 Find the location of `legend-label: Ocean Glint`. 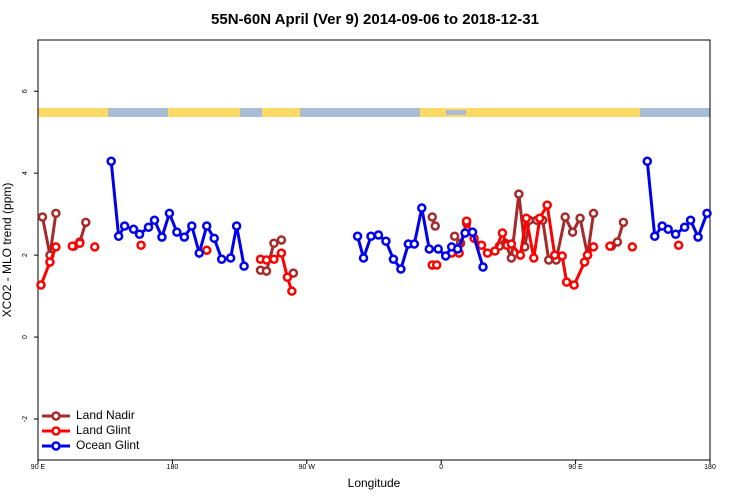

legend-label: Ocean Glint is located at coordinates (108, 445).